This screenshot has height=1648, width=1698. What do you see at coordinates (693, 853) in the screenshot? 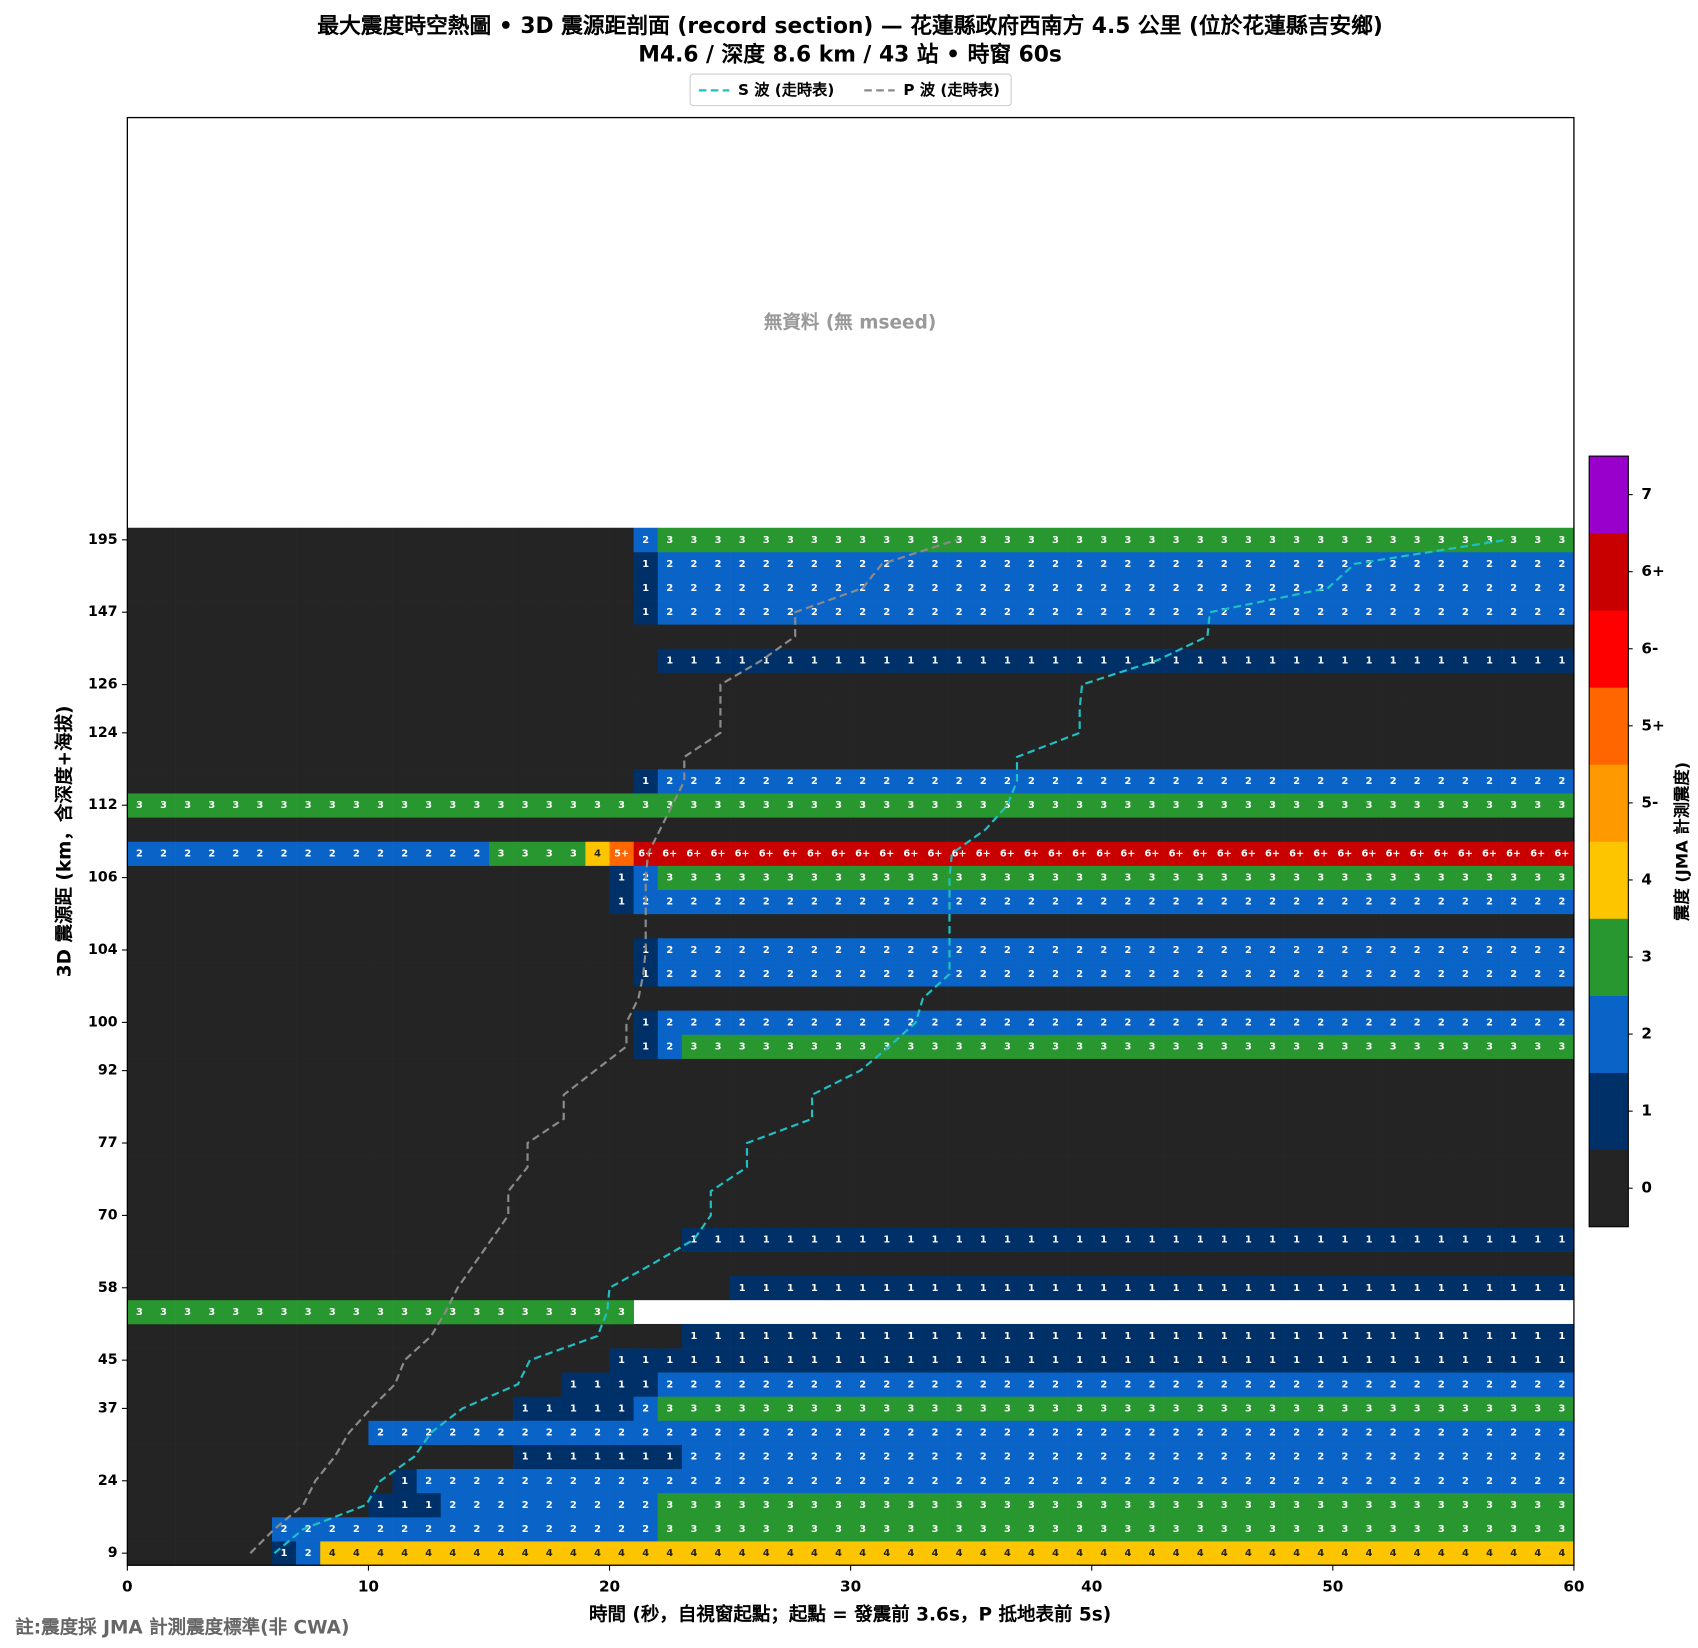
I see `cell-label: 6+` at bounding box center [693, 853].